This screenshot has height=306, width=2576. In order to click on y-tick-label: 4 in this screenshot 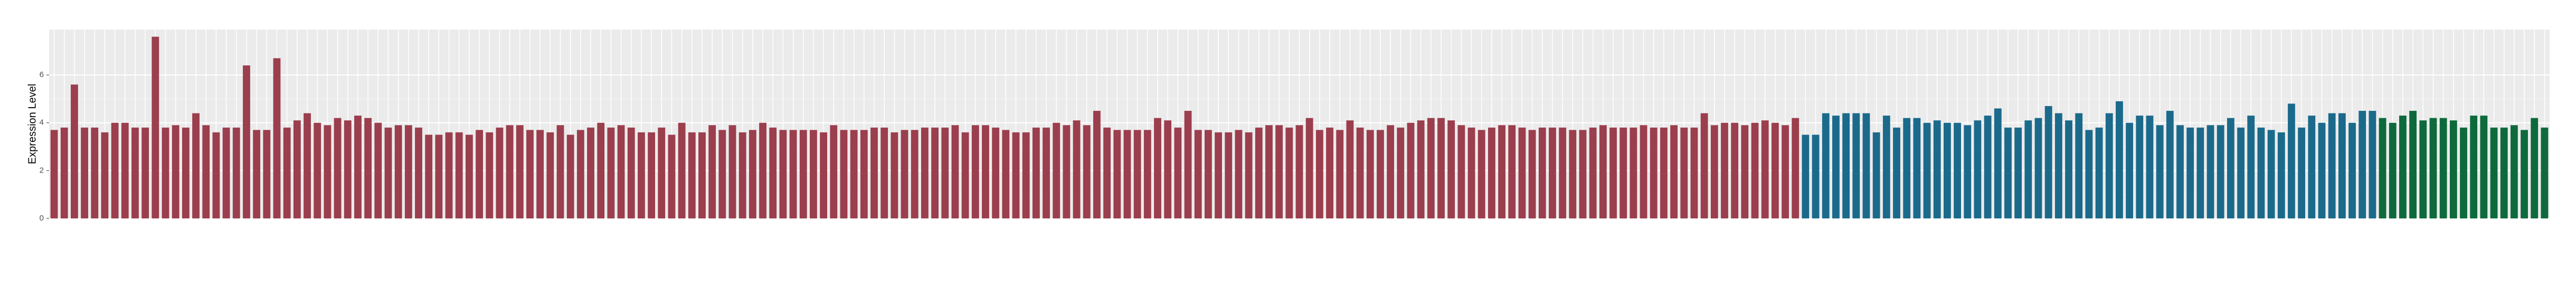, I will do `click(42, 122)`.